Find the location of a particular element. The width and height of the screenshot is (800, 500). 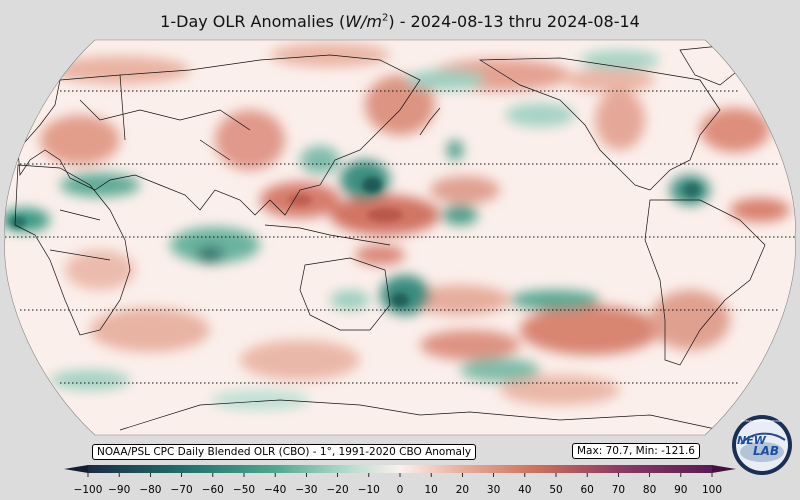

logo-bottom-text: LAB is located at coordinates (766, 451).